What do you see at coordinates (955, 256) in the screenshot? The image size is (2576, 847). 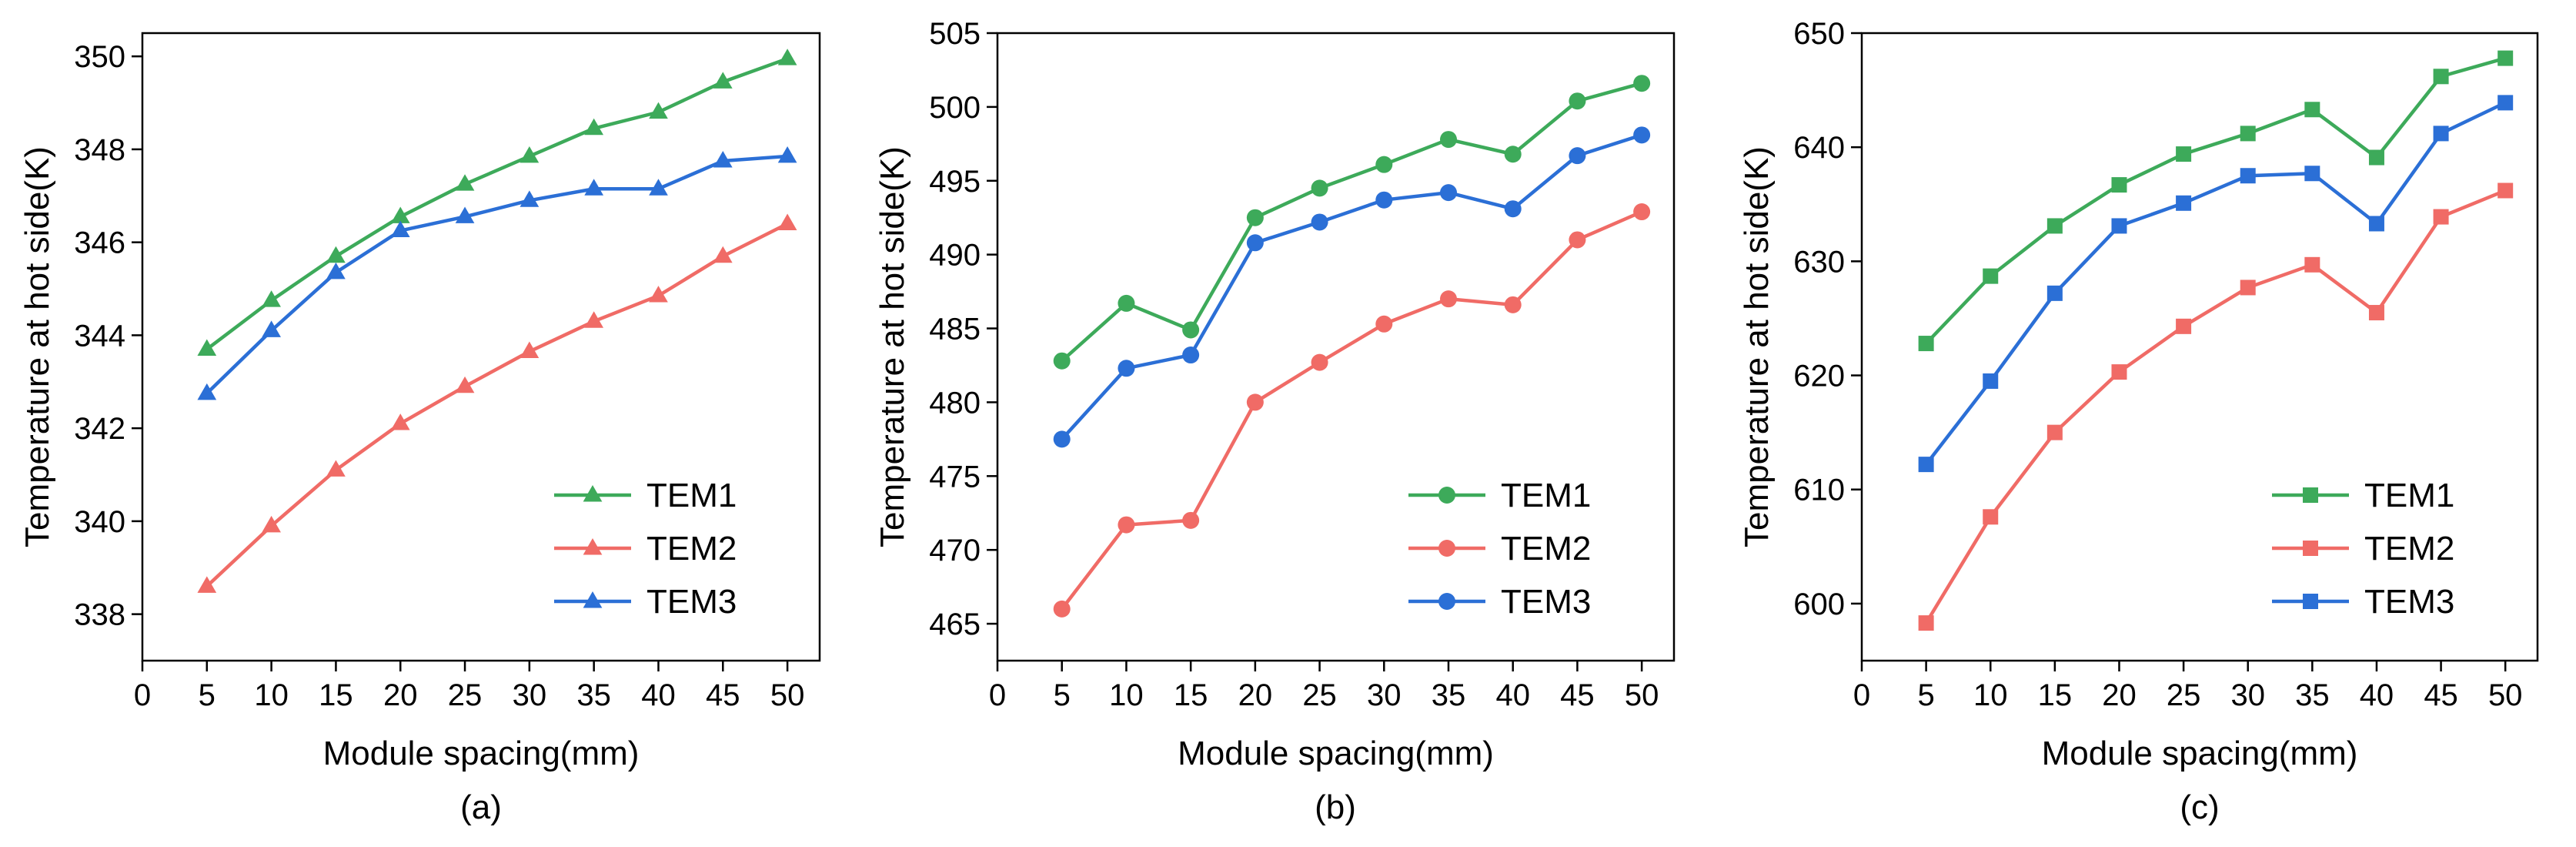 I see `y-tick-label: 490` at bounding box center [955, 256].